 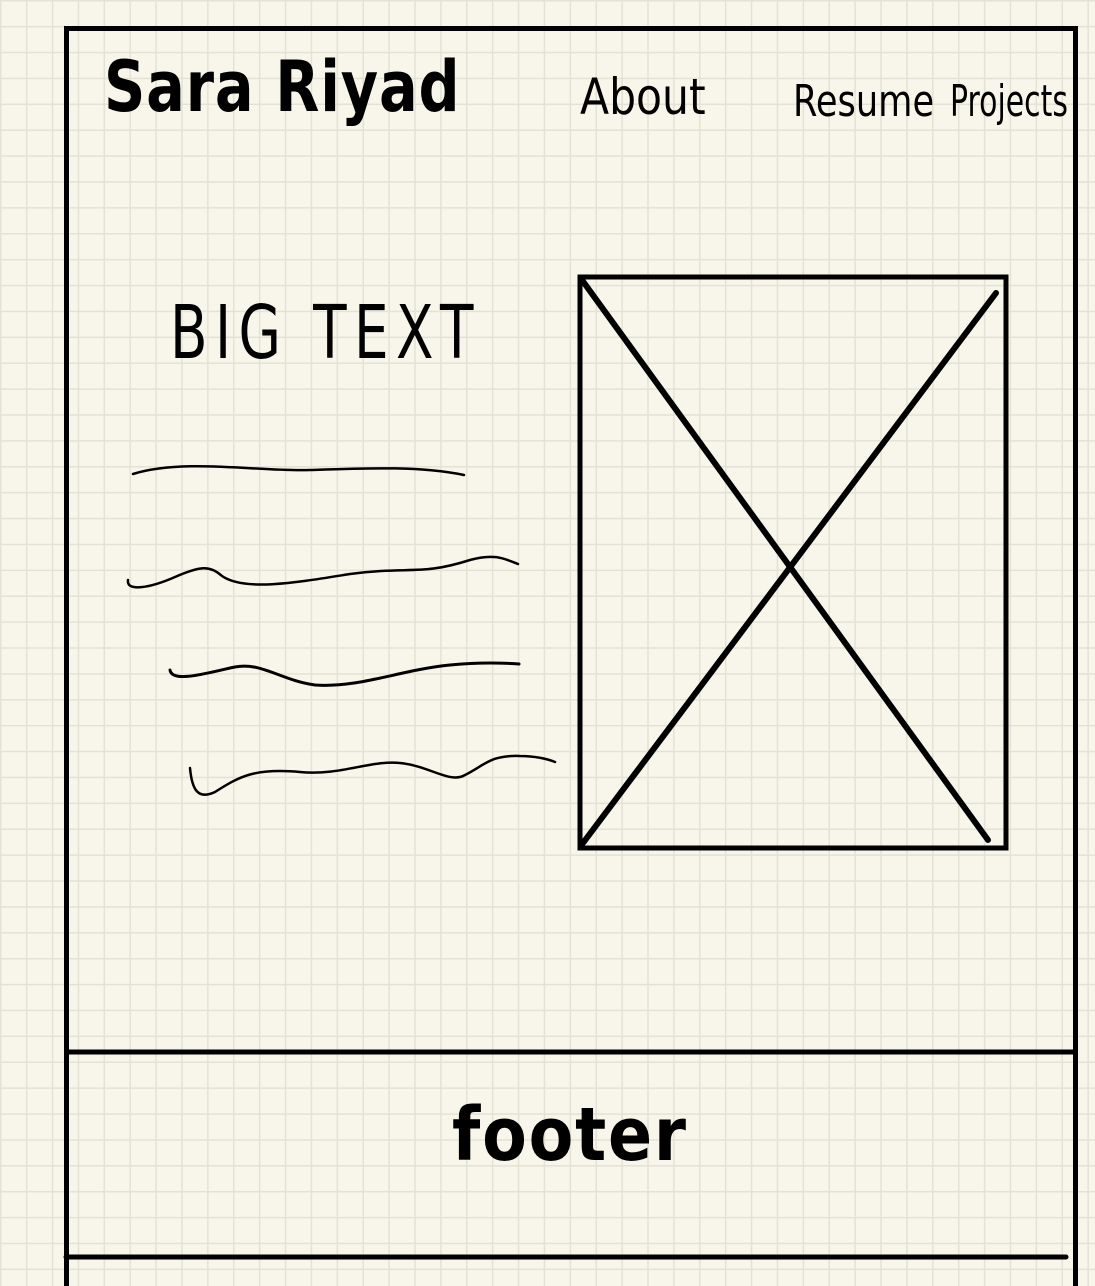 What do you see at coordinates (570, 1135) in the screenshot?
I see `footer-label: footer` at bounding box center [570, 1135].